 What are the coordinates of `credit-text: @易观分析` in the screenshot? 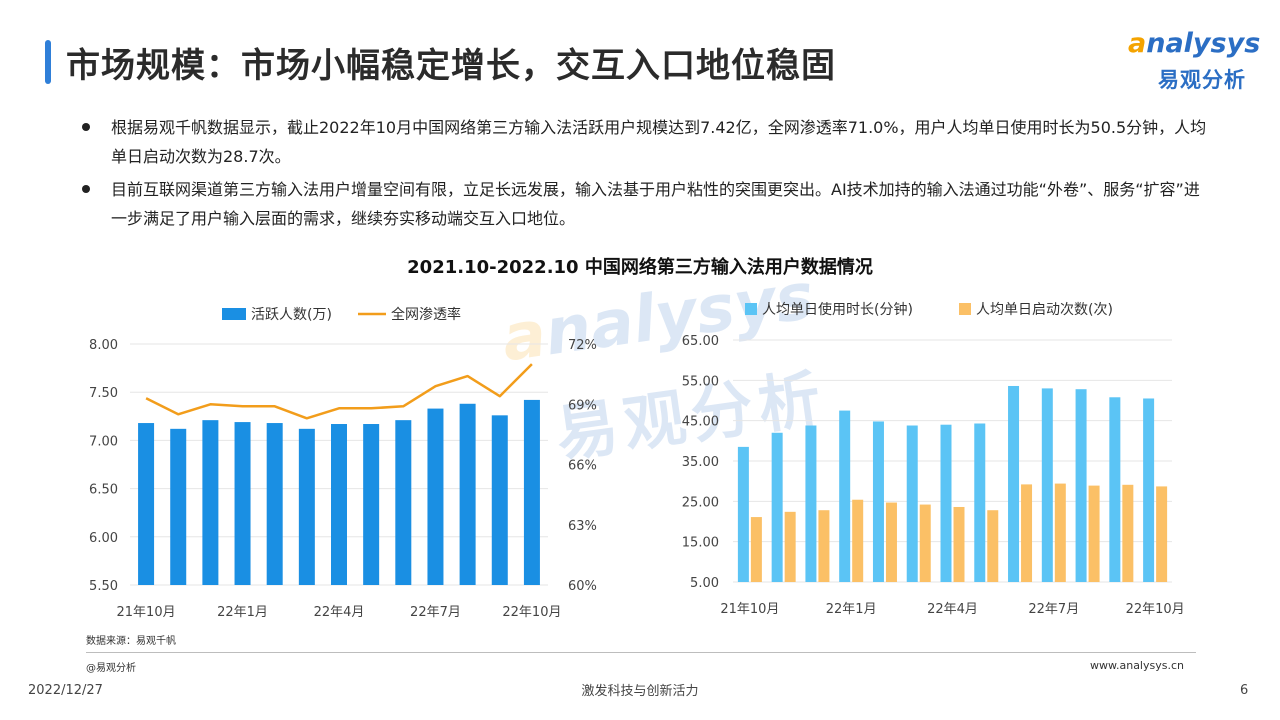 It's located at (111, 668).